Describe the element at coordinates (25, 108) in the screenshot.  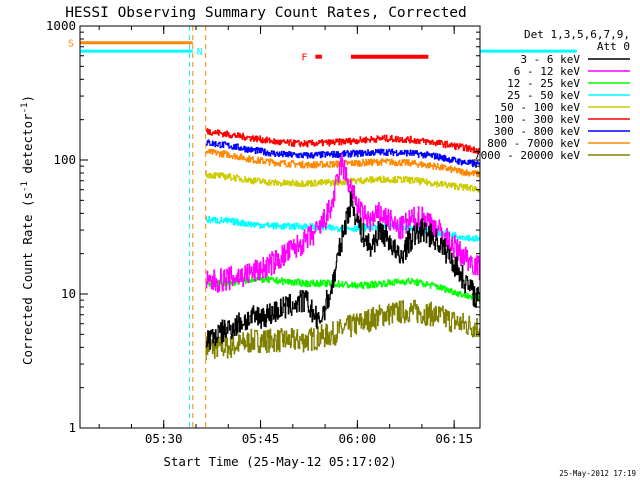
I see `y-axis-label-sup2: -1` at that location.